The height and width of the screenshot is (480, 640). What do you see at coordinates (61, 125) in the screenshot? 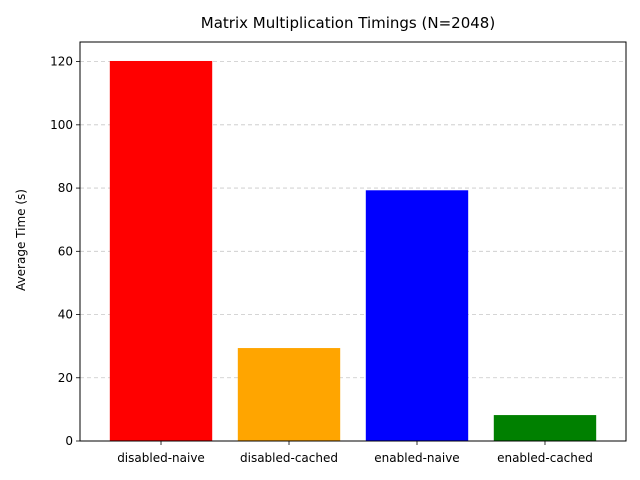
I see `y-tick-label: 100` at bounding box center [61, 125].